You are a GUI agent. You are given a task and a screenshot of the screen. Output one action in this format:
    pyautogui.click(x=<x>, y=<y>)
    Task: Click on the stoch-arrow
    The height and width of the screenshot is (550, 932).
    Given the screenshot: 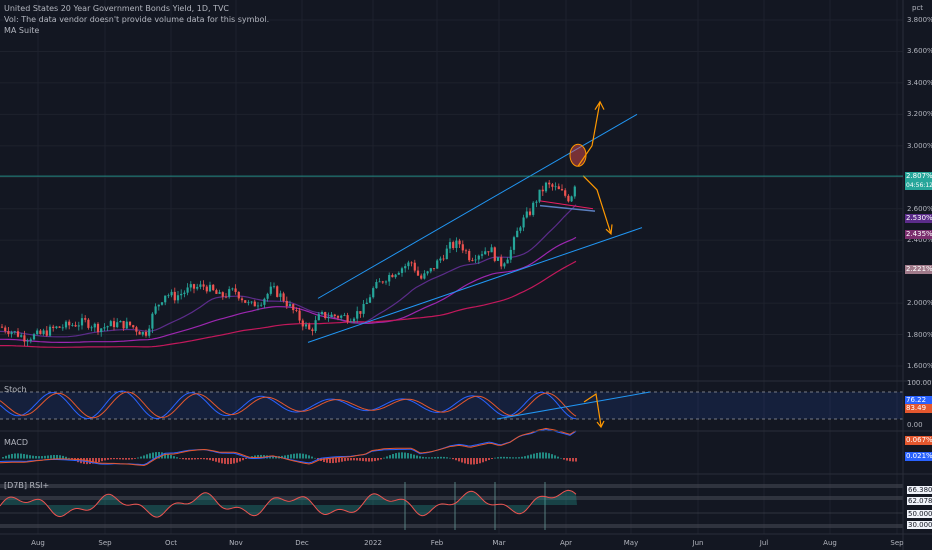 What is the action you would take?
    pyautogui.click(x=592, y=409)
    